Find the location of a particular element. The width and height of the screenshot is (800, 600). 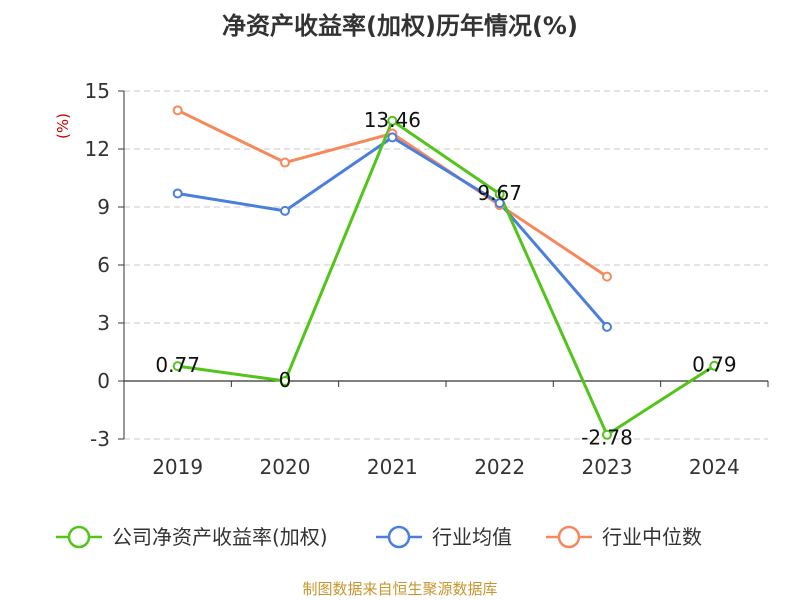

legend-item: 行业中位数 is located at coordinates (624, 537).